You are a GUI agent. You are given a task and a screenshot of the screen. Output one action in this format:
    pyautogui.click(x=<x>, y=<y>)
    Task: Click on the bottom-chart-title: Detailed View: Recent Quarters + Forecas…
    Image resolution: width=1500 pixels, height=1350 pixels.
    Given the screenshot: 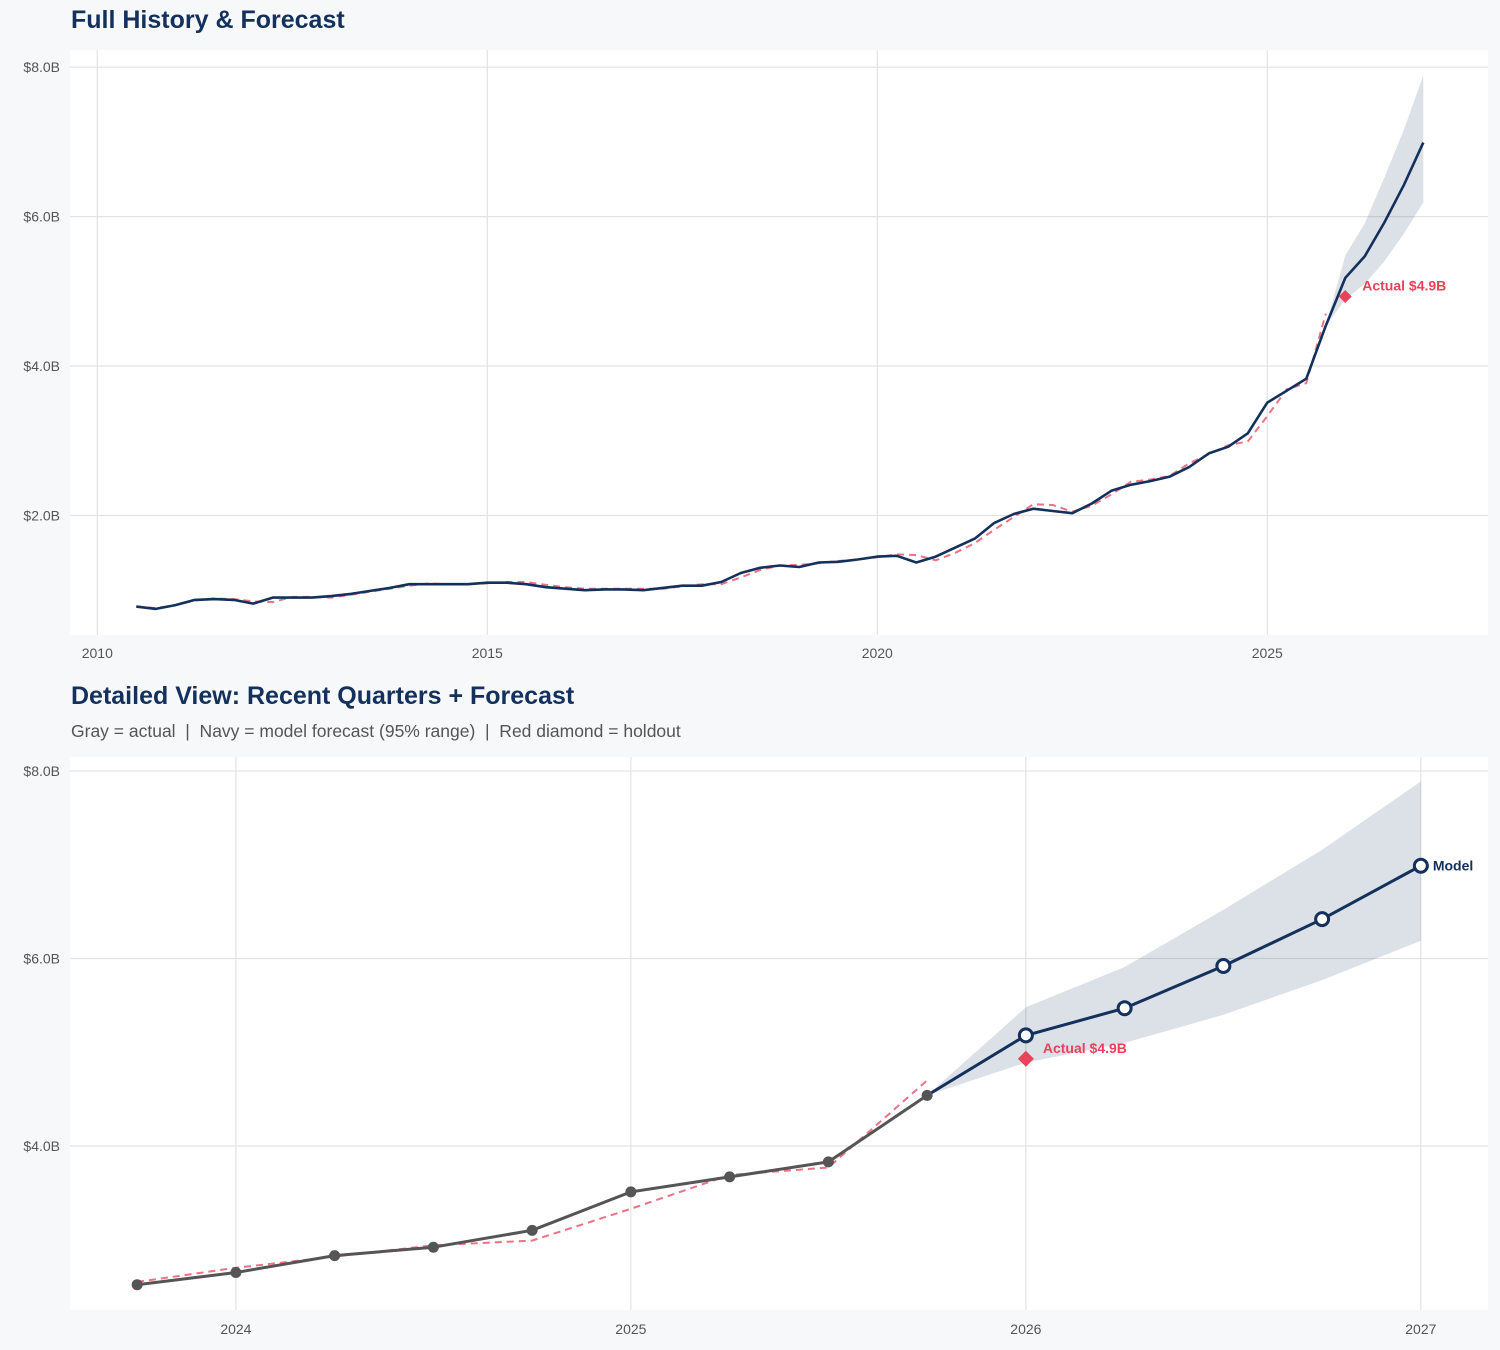 What is the action you would take?
    pyautogui.click(x=323, y=696)
    